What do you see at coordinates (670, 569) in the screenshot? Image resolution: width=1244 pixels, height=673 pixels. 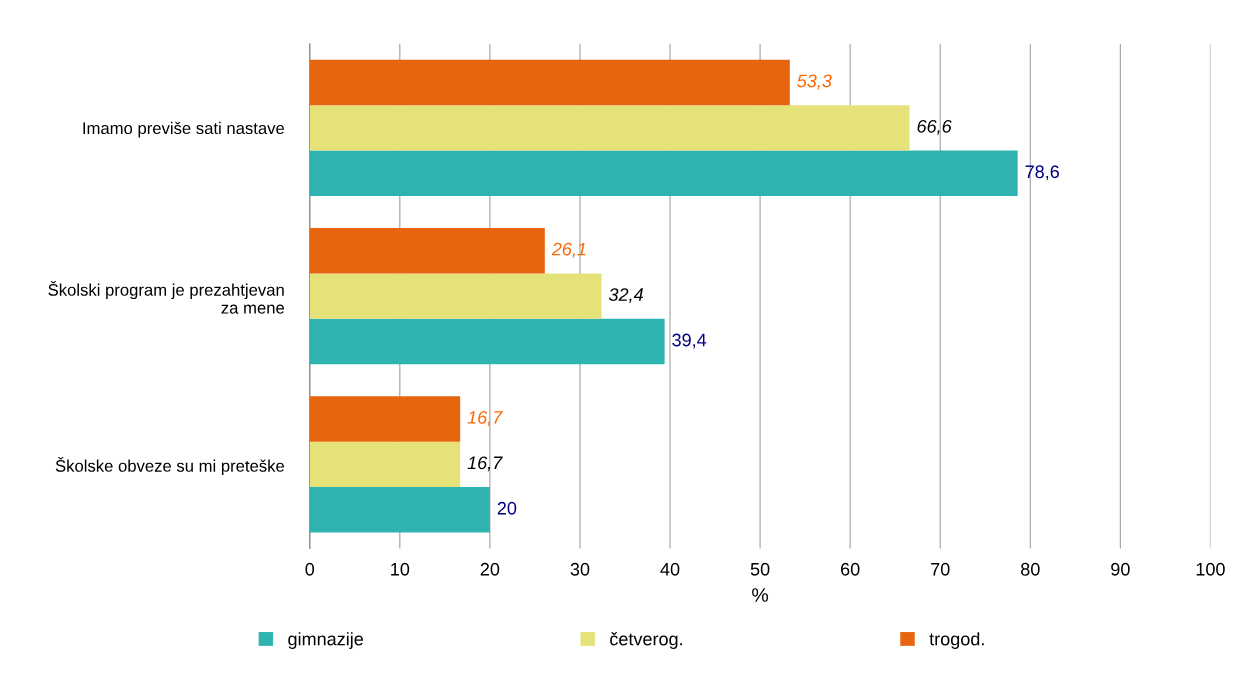 I see `x-tick-label: 40` at bounding box center [670, 569].